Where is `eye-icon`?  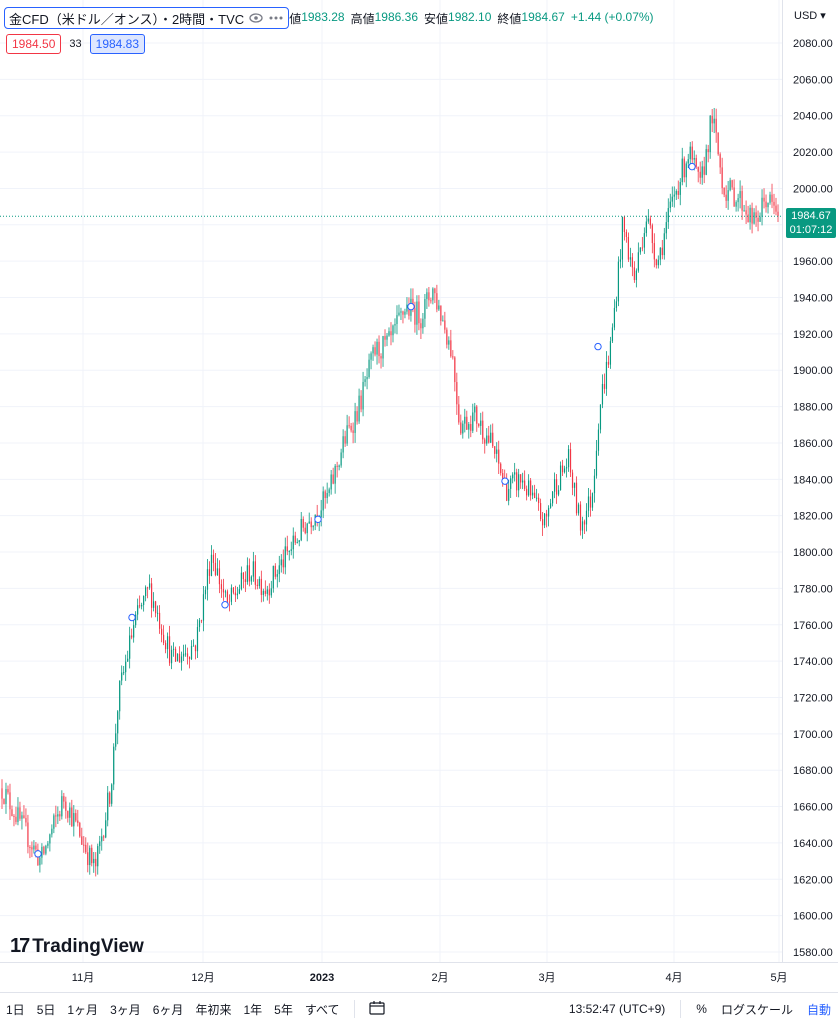
eye-icon is located at coordinates (256, 18).